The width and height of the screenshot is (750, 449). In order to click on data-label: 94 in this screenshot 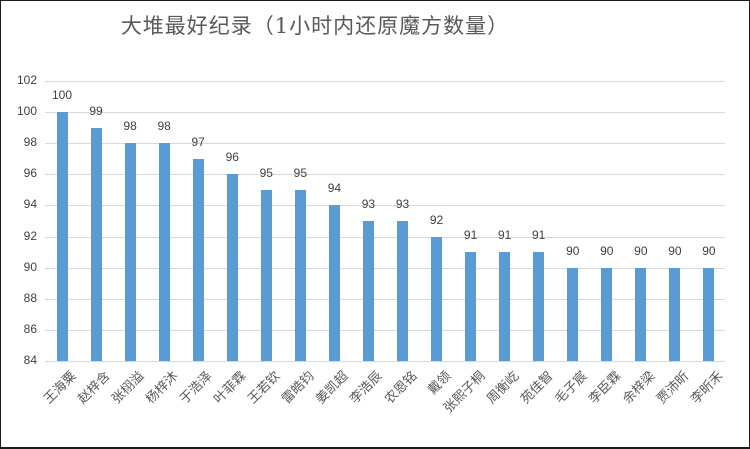, I will do `click(334, 188)`.